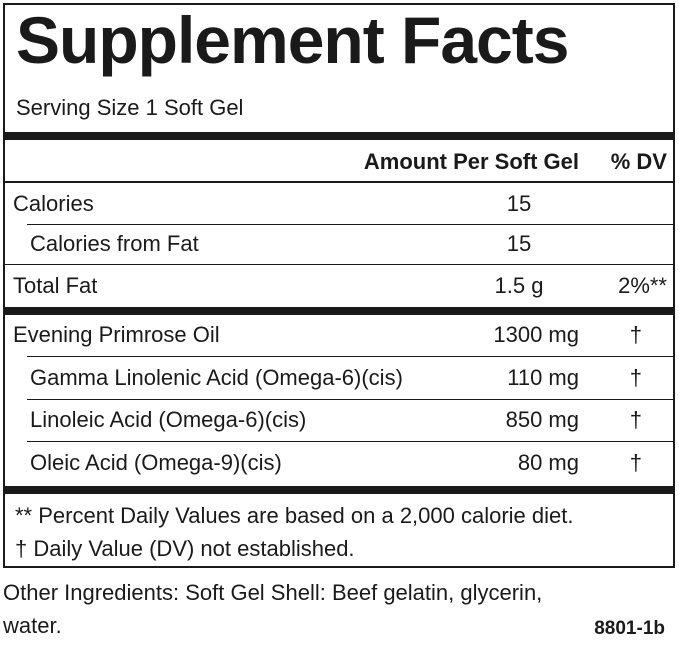 This screenshot has height=645, width=679. I want to click on nutrient-name: Total Fat, so click(55, 285).